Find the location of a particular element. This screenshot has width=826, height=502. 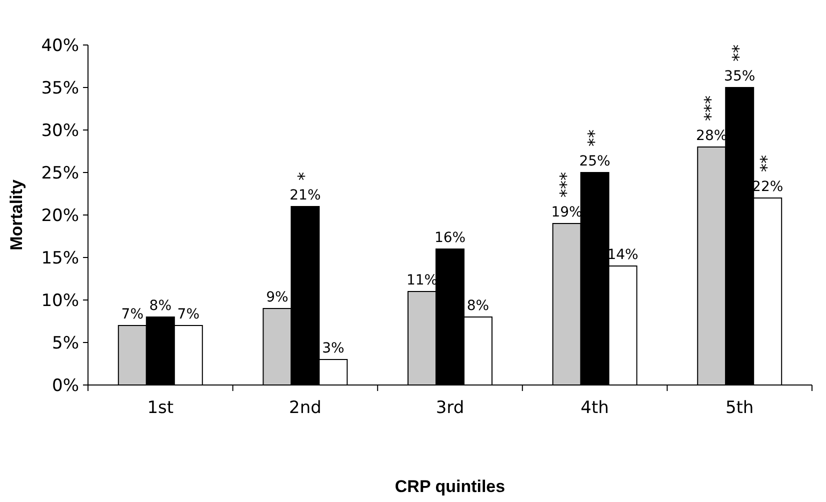

annotation: * is located at coordinates (305, 176).